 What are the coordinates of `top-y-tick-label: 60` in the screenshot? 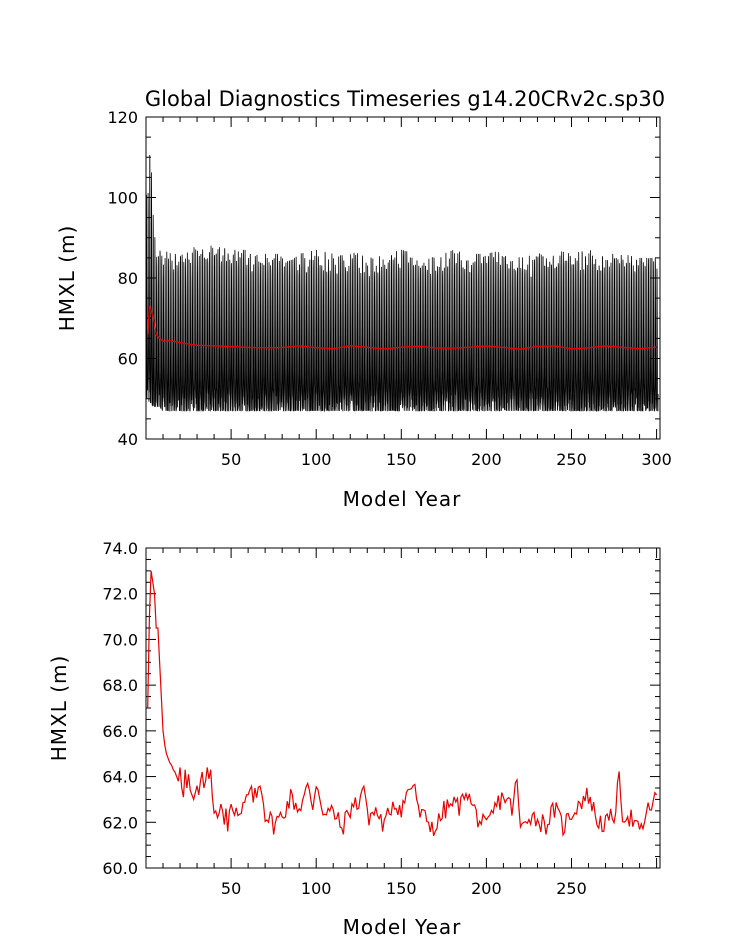 It's located at (128, 359).